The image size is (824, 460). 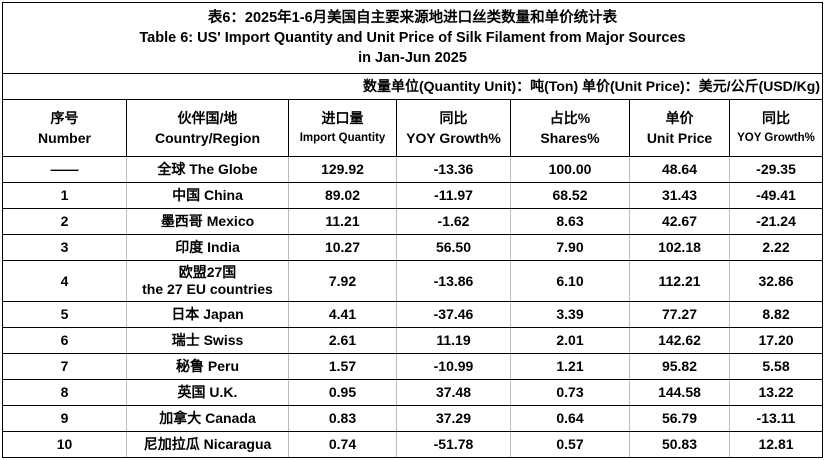 I want to click on cell-value: 中国 China, so click(x=207, y=195).